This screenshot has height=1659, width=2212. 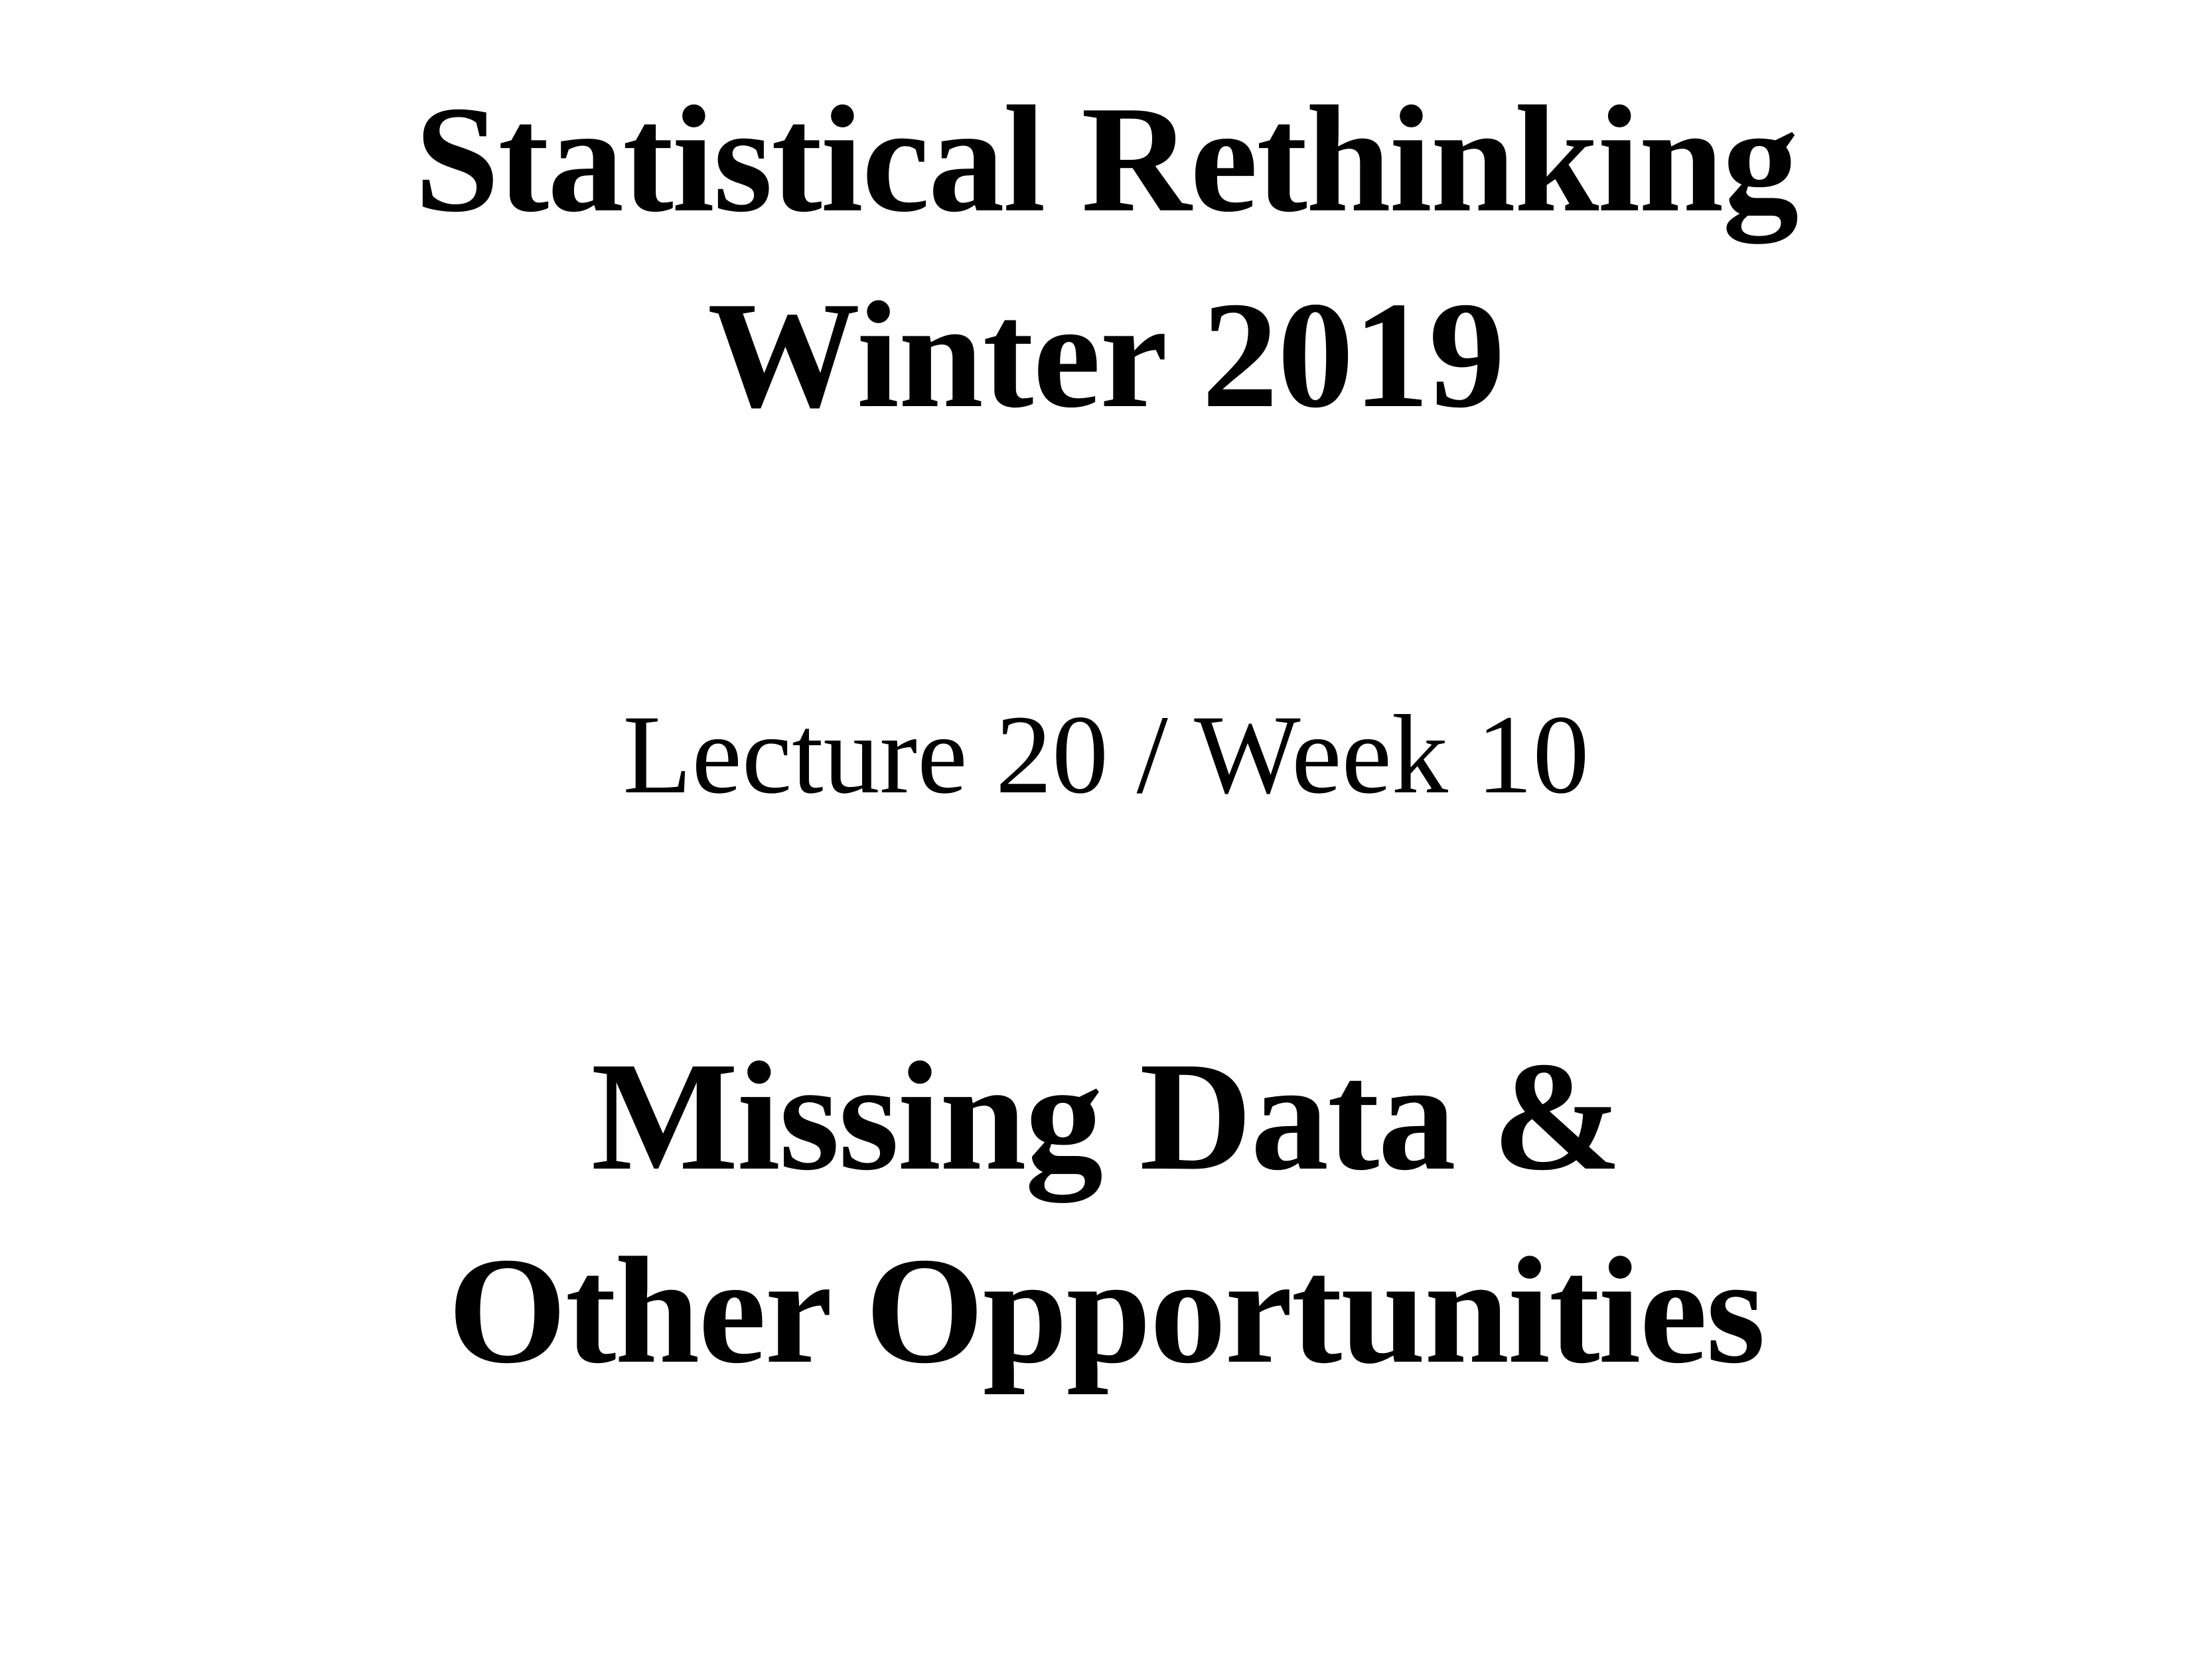 What do you see at coordinates (1106, 354) in the screenshot?
I see `course-term: Winter 2019` at bounding box center [1106, 354].